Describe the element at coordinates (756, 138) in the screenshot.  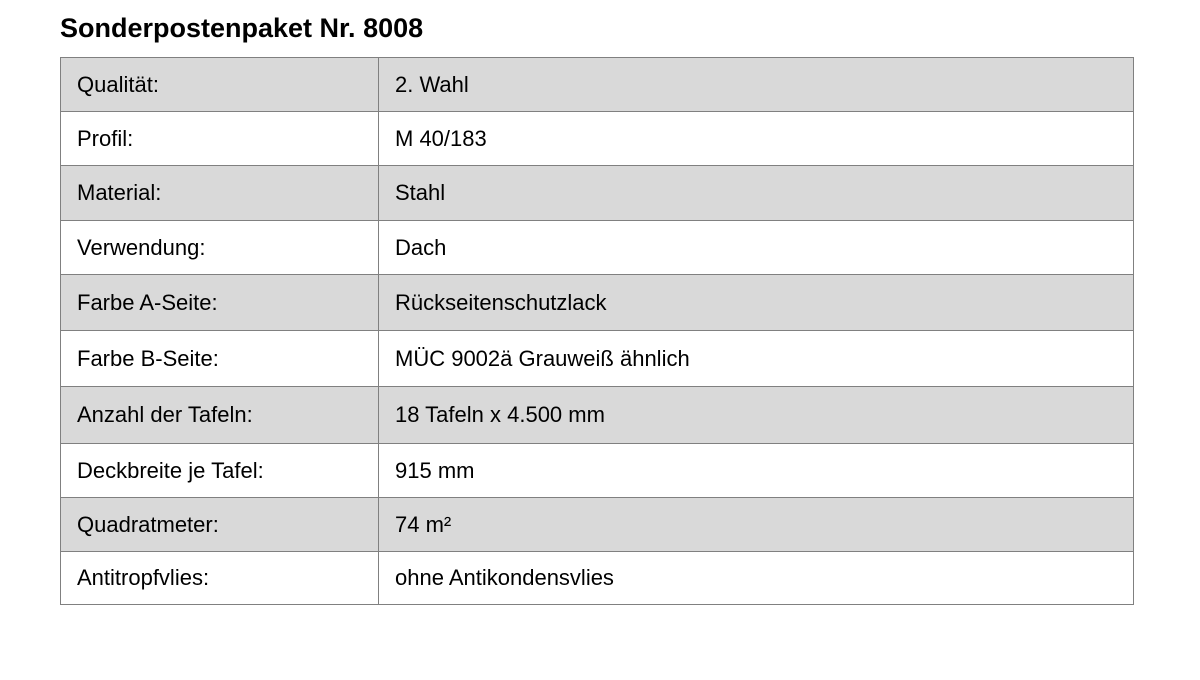
I see `row-value: M 40/183` at that location.